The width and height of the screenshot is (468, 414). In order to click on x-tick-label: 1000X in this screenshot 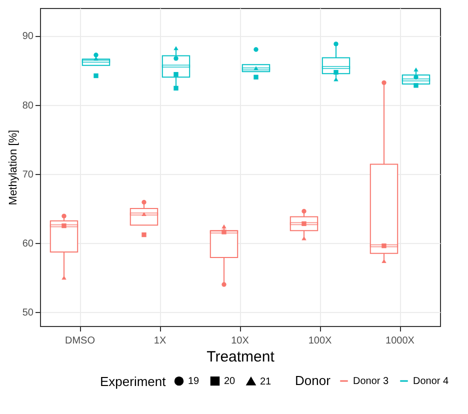, I will do `click(400, 341)`.